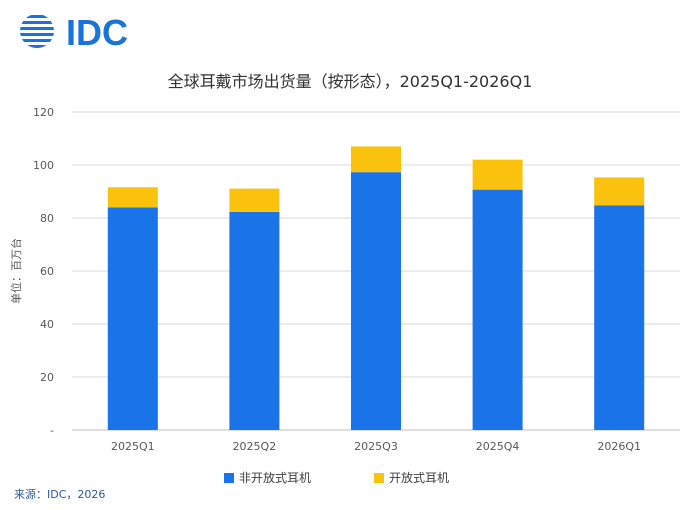 This screenshot has width=700, height=517. Describe the element at coordinates (350, 81) in the screenshot. I see `chart-title: 全球耳戴市场出货量（按形态），2025Q1-2026Q1` at that location.